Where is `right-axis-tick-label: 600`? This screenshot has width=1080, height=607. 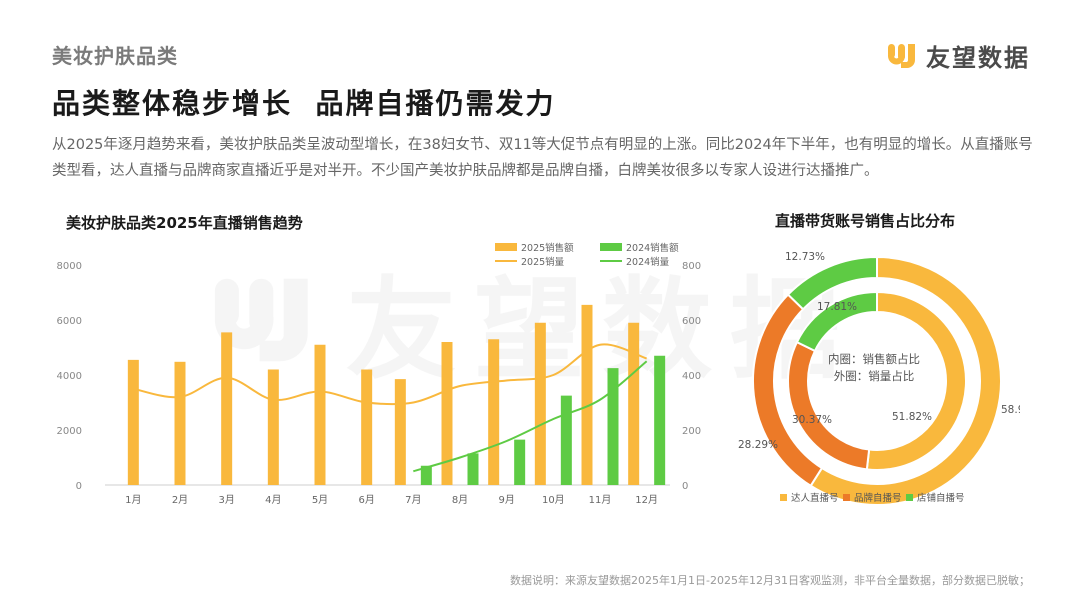
right-axis-tick-label: 600 is located at coordinates (691, 321).